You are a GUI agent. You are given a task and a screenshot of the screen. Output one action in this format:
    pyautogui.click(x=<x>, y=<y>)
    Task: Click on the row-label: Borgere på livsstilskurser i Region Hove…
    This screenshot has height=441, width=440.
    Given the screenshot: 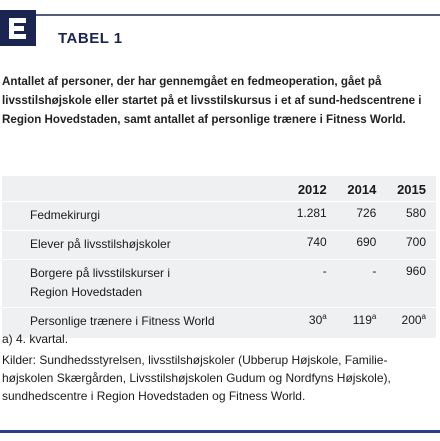 What is the action you would take?
    pyautogui.click(x=144, y=283)
    